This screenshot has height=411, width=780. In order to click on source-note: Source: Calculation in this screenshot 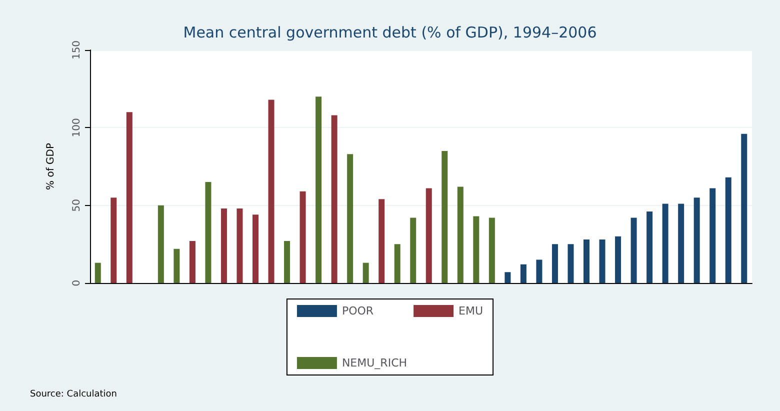, I will do `click(74, 395)`.